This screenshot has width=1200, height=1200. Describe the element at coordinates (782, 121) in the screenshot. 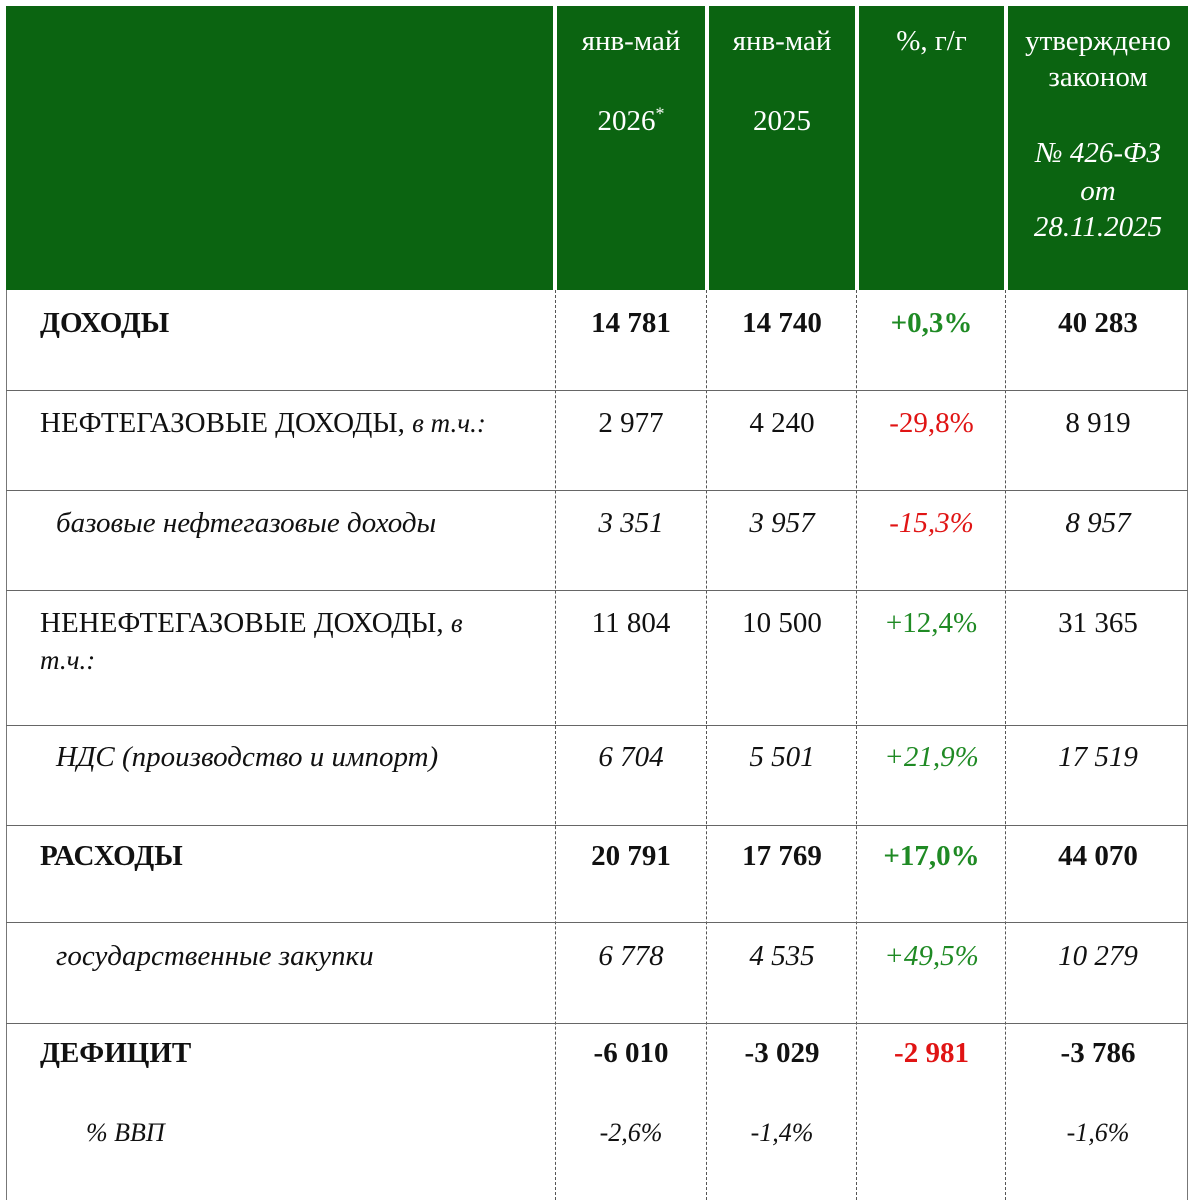

I see `header-col-2025-line2: 2025` at that location.